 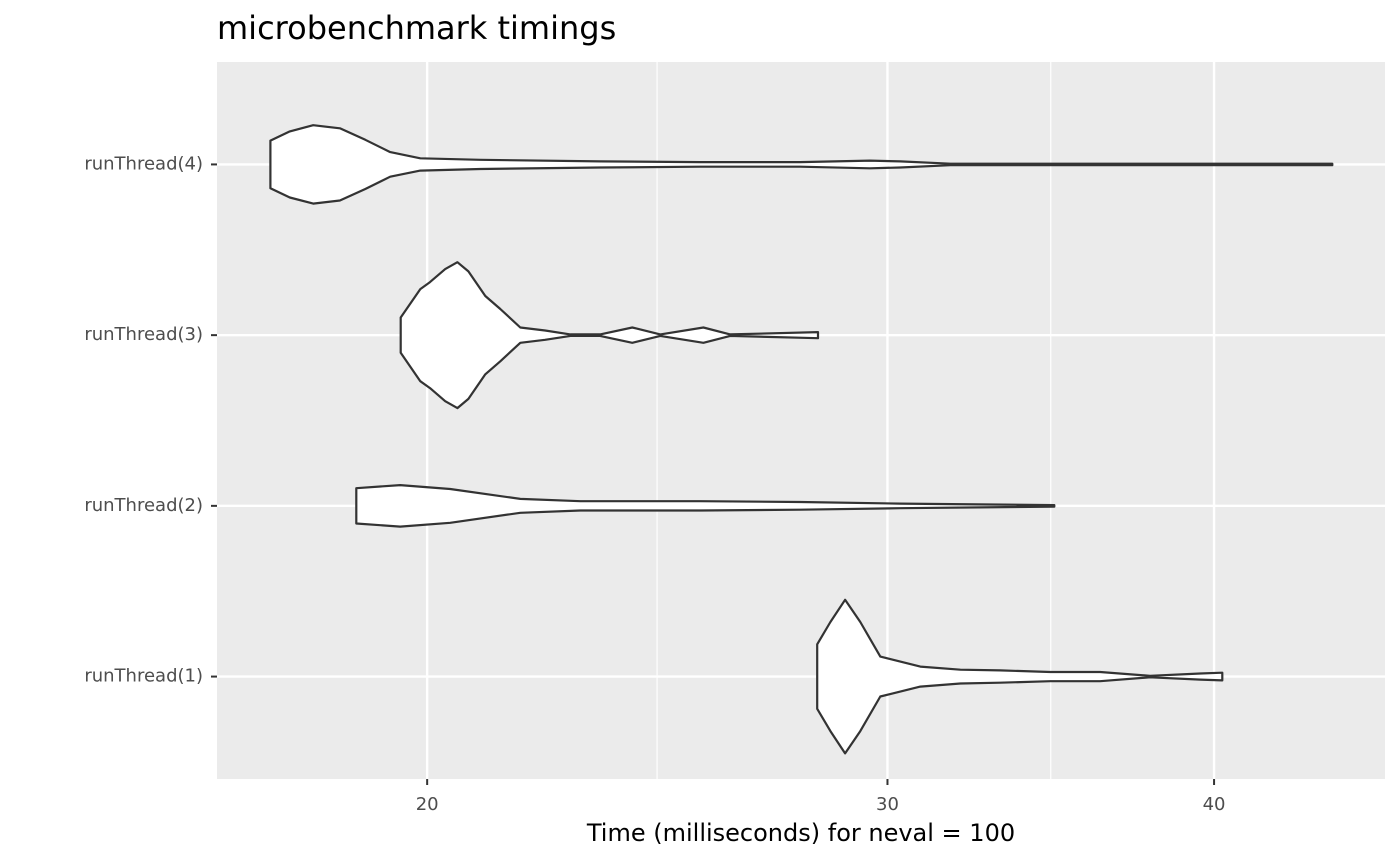 I want to click on x-axis-label: Time (milliseconds) for neval = 100, so click(x=800, y=833).